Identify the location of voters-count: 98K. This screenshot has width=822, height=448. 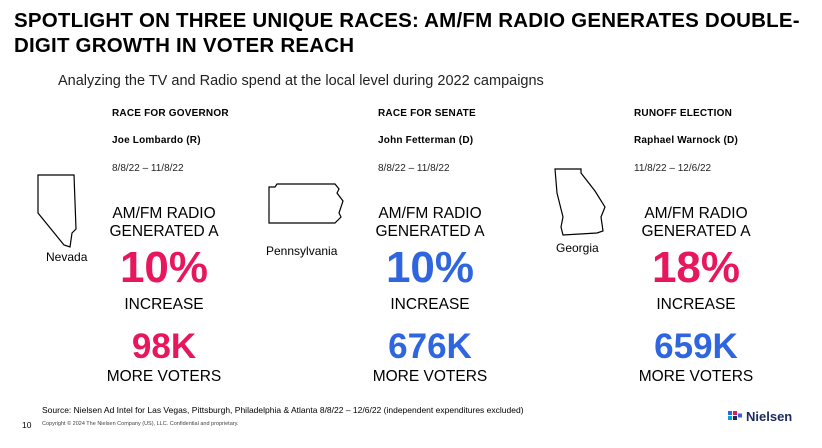
(164, 346).